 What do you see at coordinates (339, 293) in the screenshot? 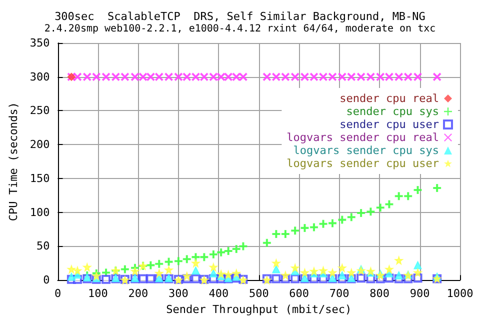
I see `x-tick-label: 700` at bounding box center [339, 293].